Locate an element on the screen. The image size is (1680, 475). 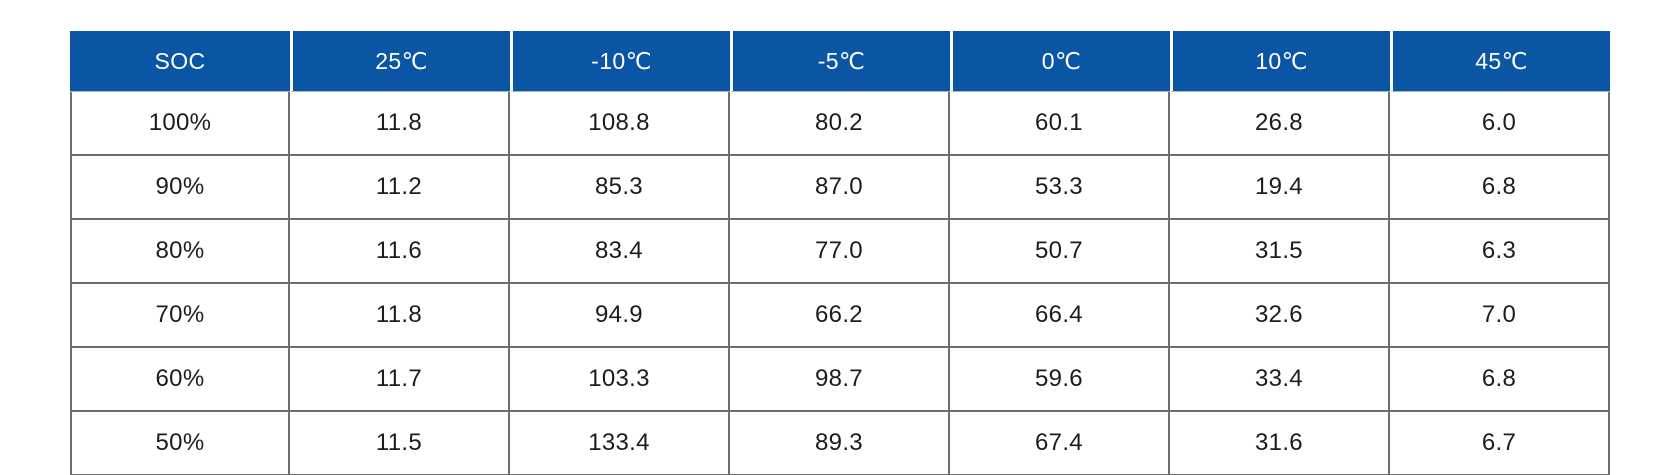
table-cell: 66.4 is located at coordinates (1060, 316).